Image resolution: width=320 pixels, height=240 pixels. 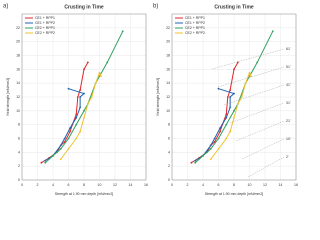 I want to click on panel-label: b), so click(x=155, y=7).